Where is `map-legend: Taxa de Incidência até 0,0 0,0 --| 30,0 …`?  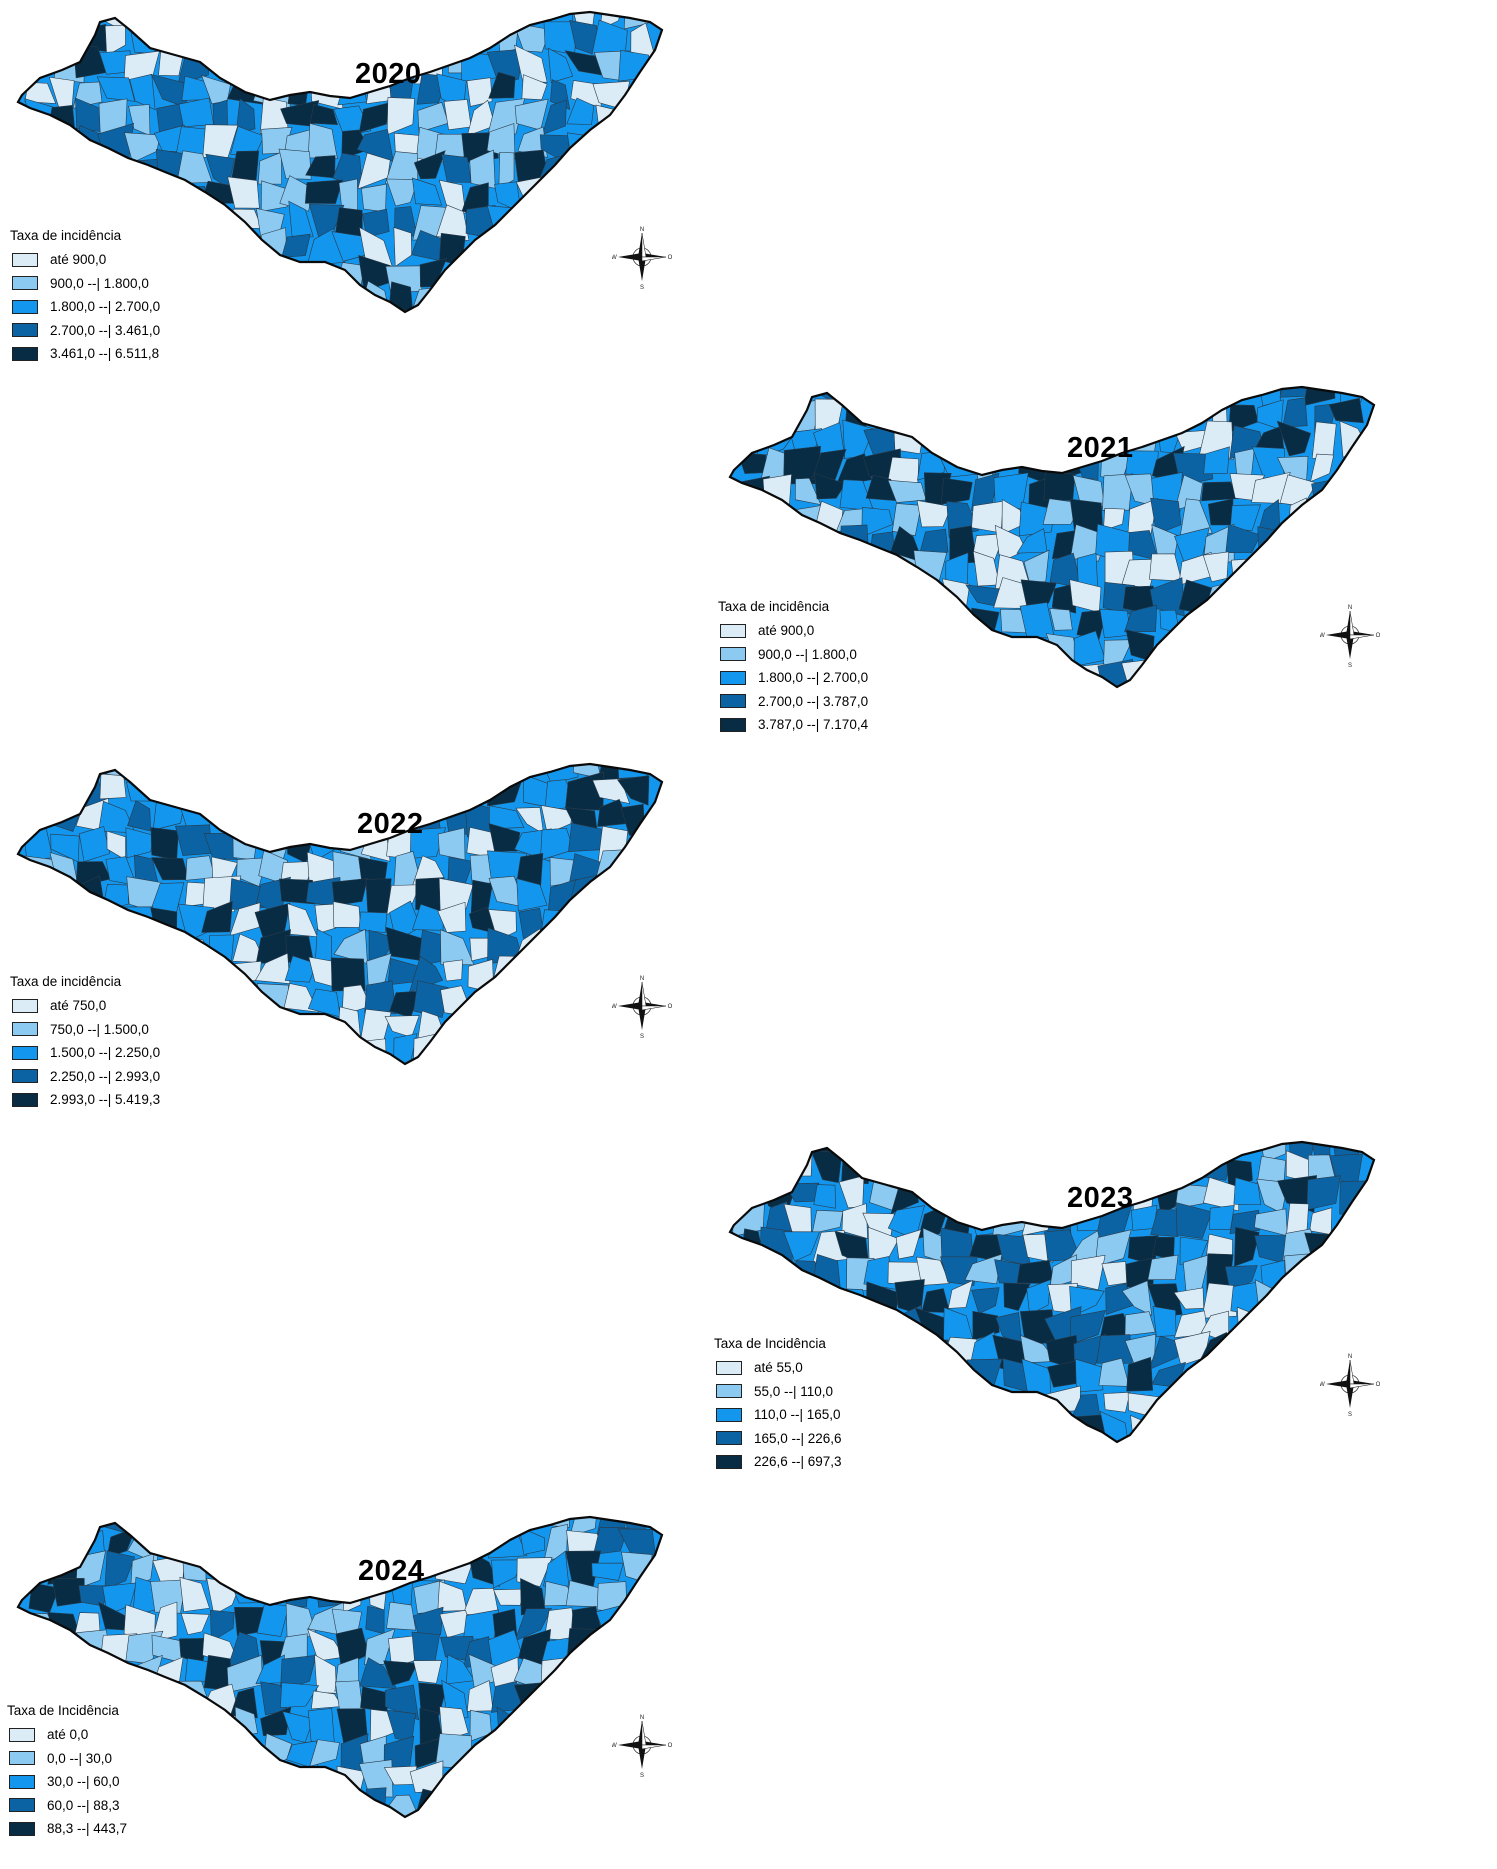
map-legend: Taxa de Incidência até 0,0 0,0 --| 30,0 … is located at coordinates (67, 1772).